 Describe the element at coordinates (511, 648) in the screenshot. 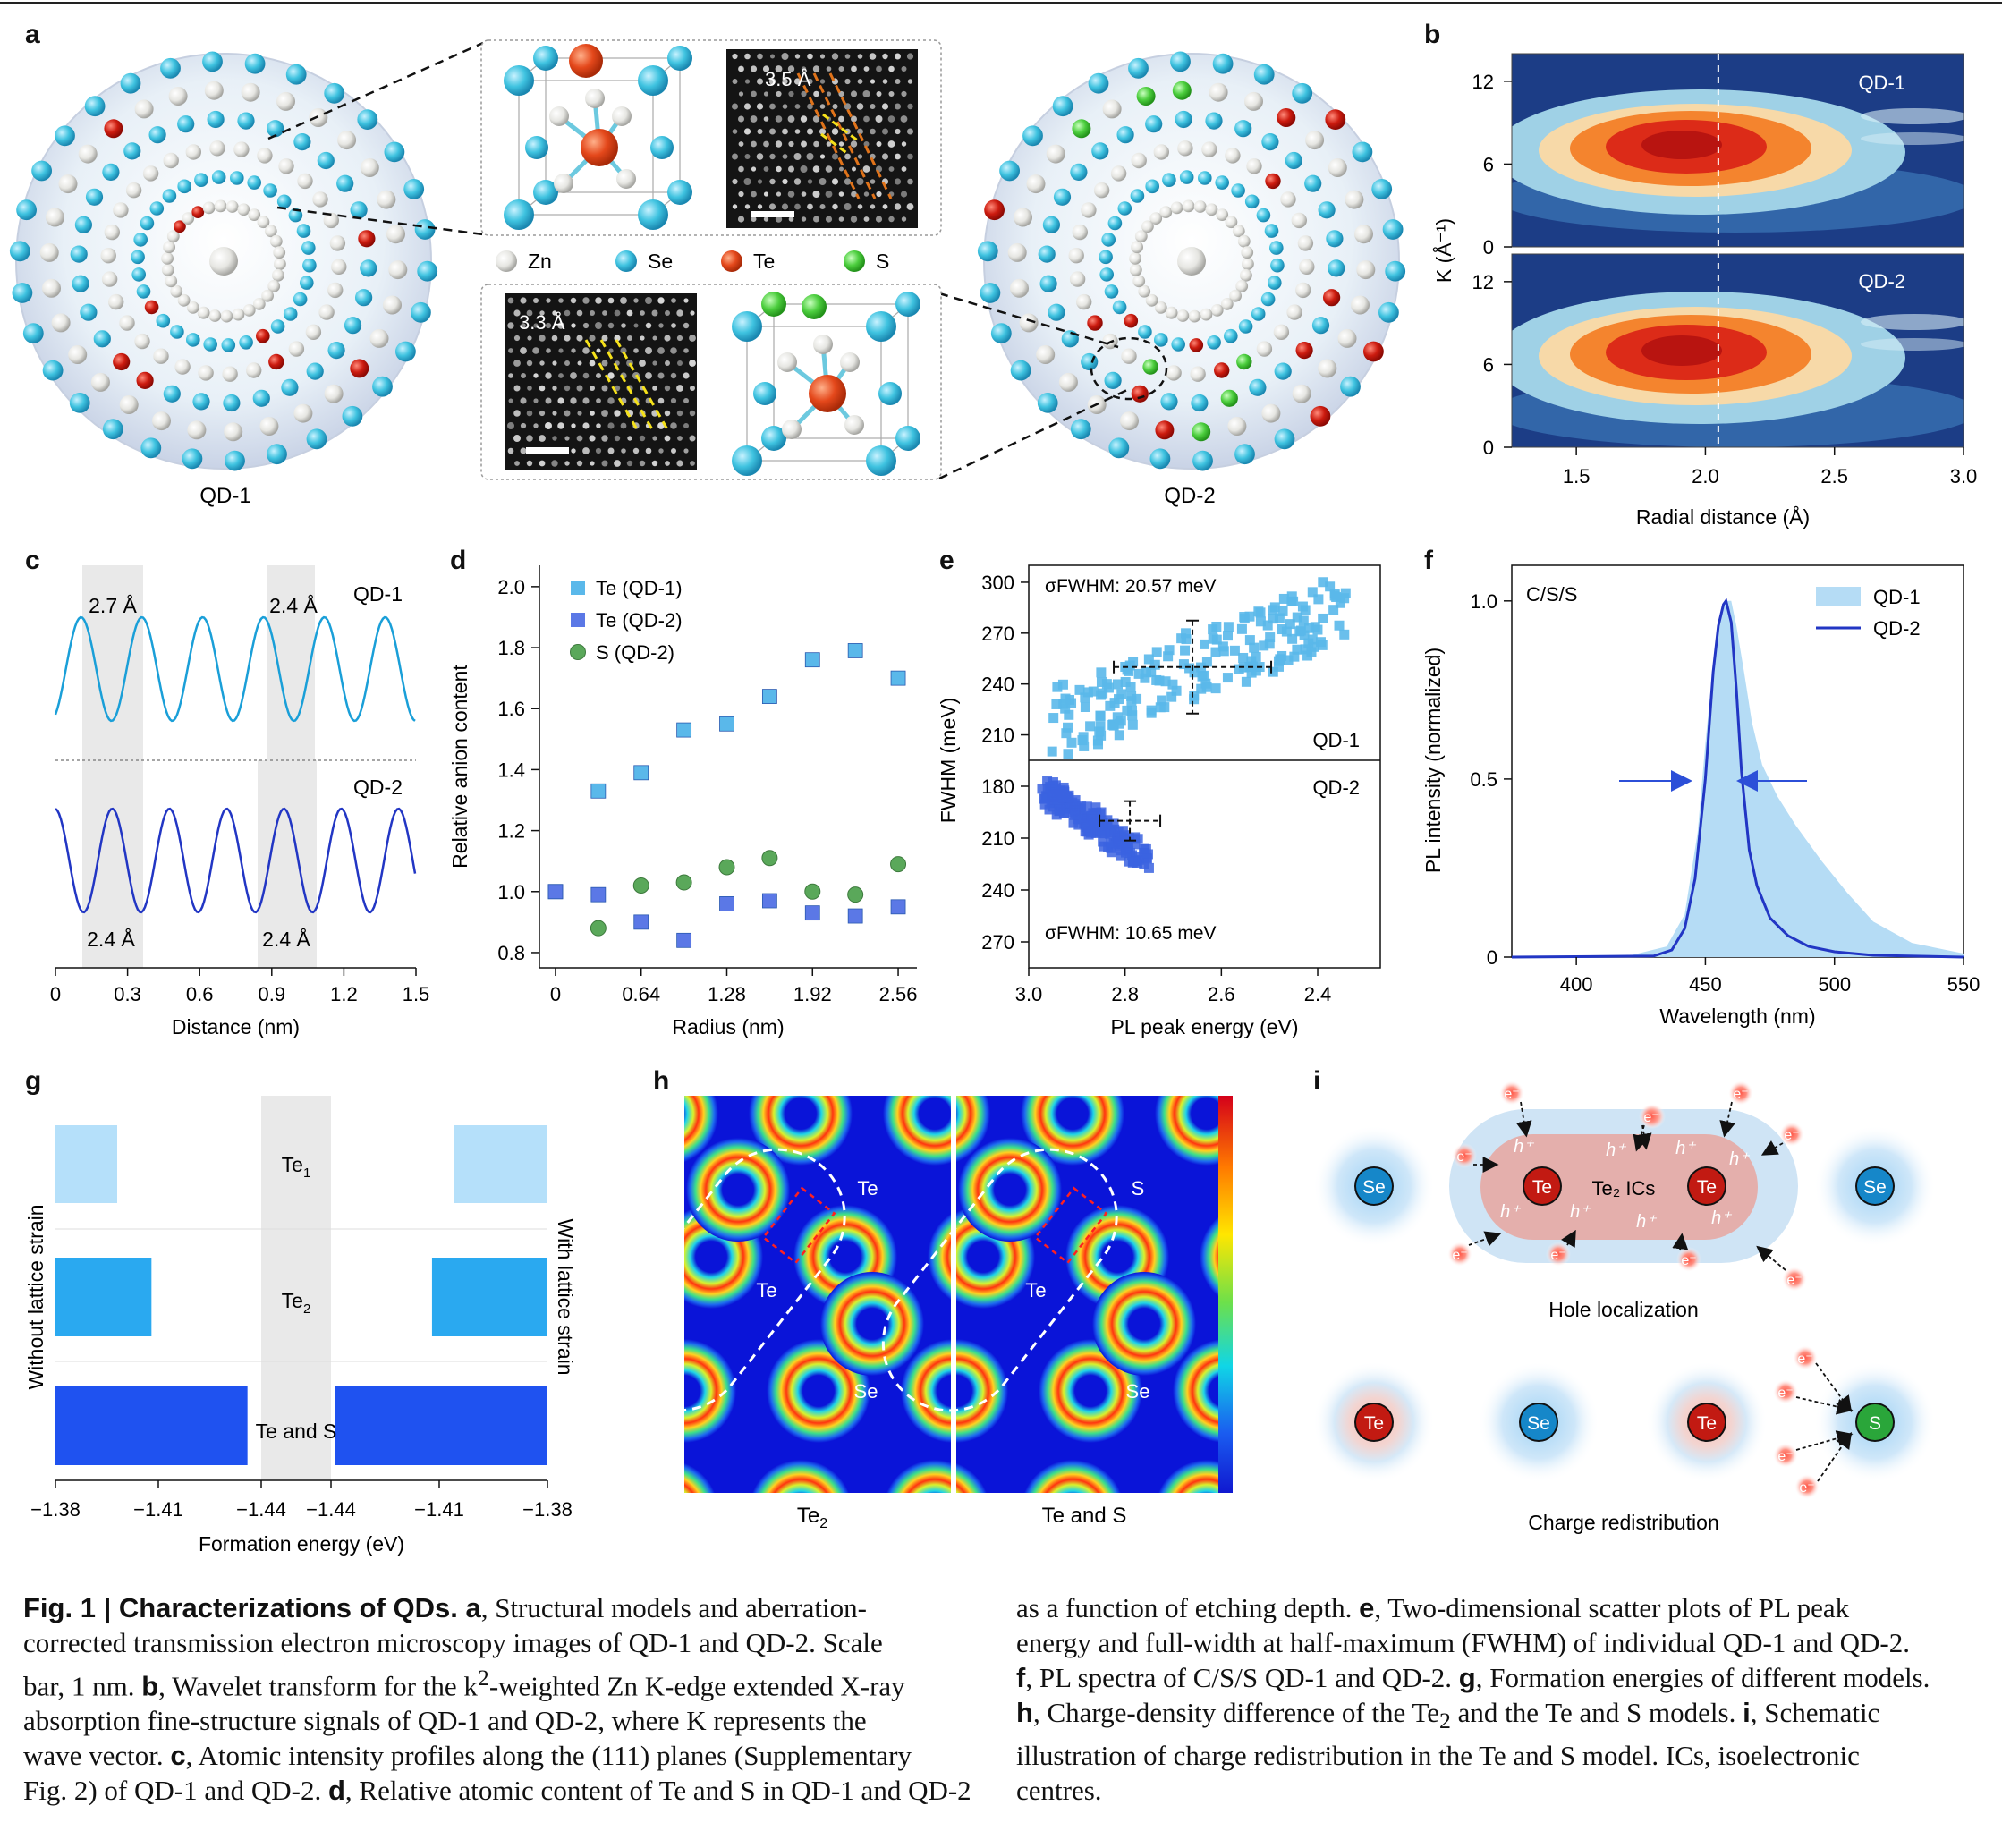

I see `d-ytick: 1.8` at that location.